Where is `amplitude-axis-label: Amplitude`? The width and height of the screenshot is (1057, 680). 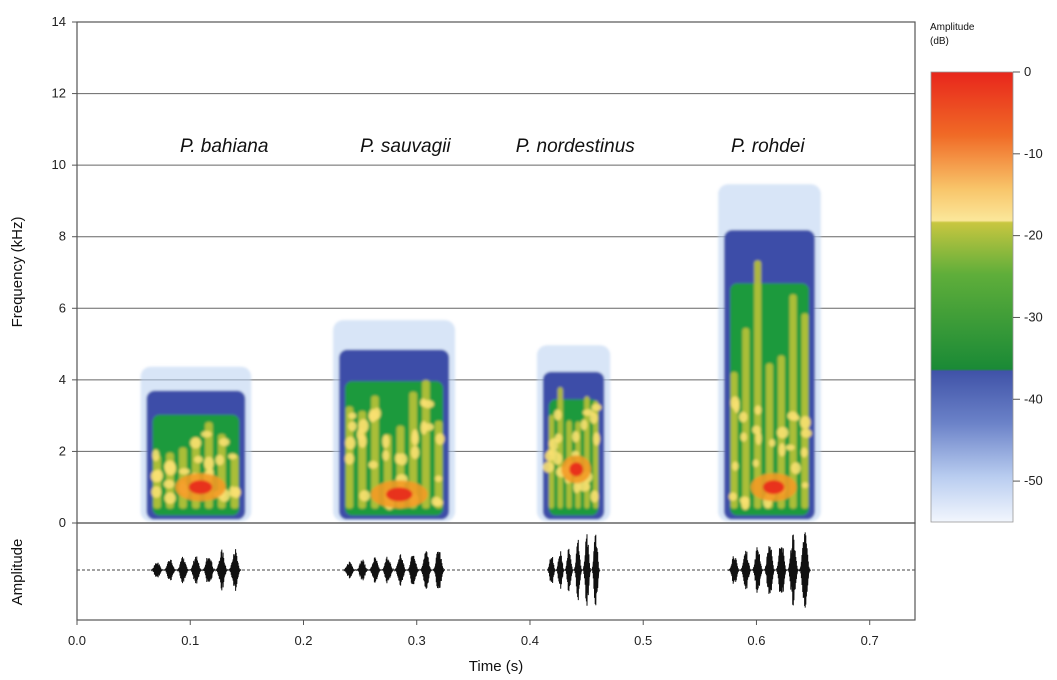 amplitude-axis-label: Amplitude is located at coordinates (17, 572).